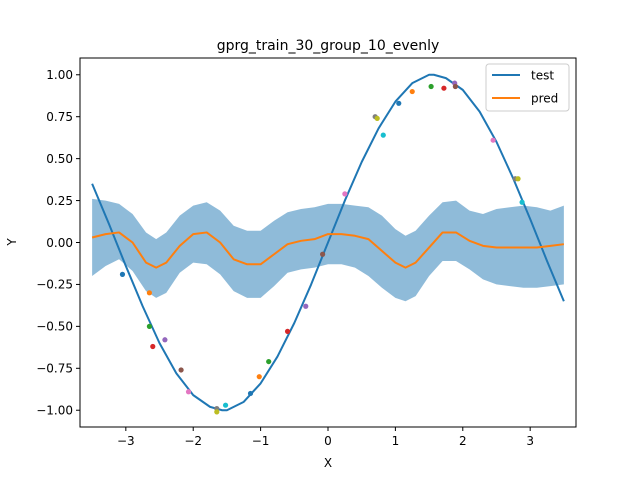  I want to click on x-tick-label: −3, so click(126, 441).